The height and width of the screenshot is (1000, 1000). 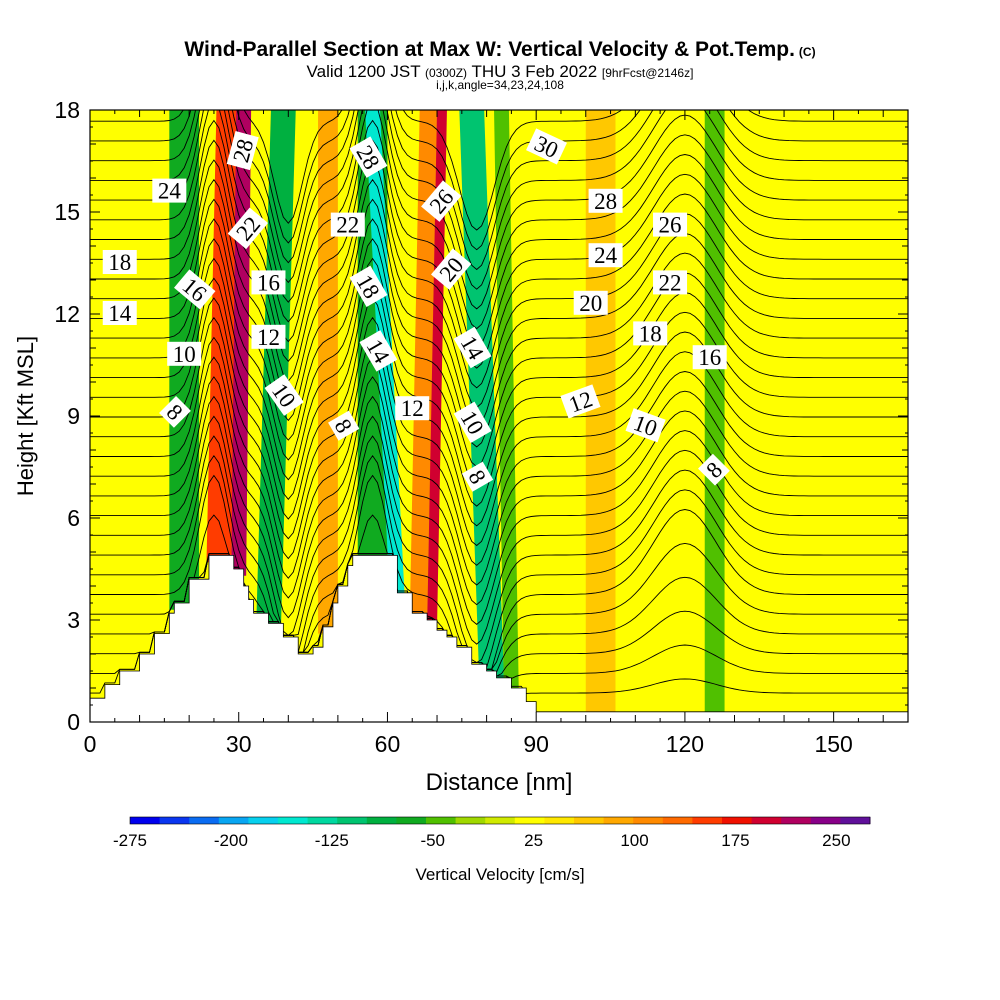 What do you see at coordinates (184, 354) in the screenshot?
I see `contour-label-text: 10` at bounding box center [184, 354].